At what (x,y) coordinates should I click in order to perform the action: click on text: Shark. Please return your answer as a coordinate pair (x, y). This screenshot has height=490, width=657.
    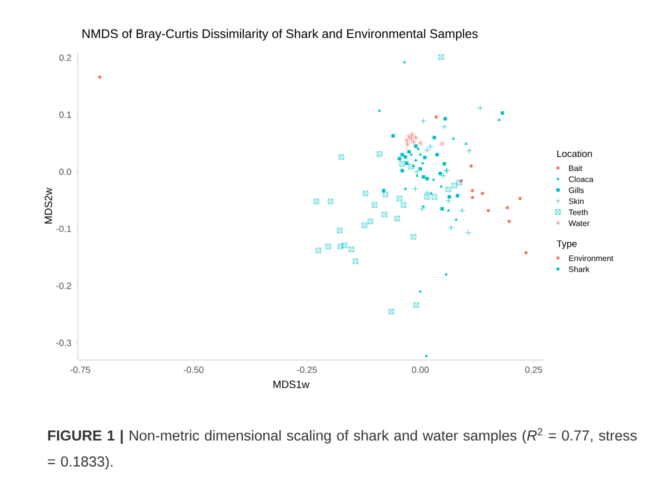
    Looking at the image, I should click on (579, 269).